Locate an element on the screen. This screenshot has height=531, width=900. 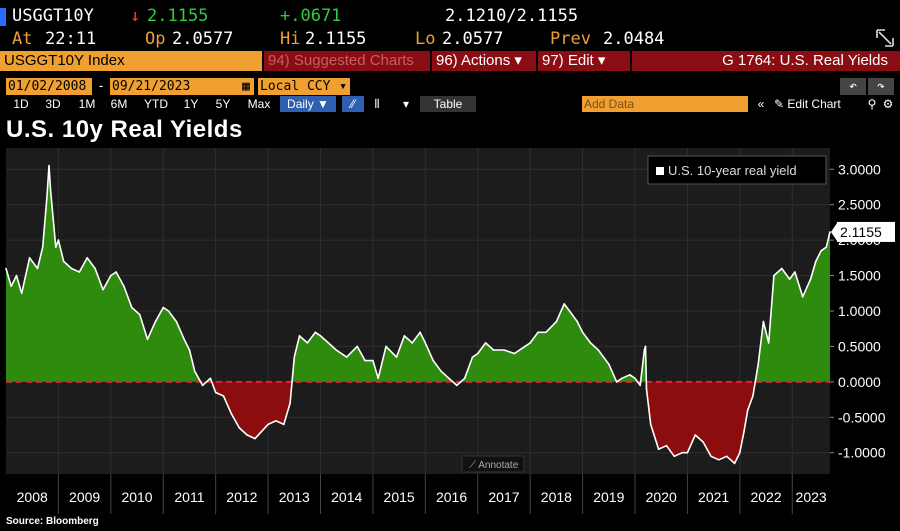
calendar-icon: ▦ is located at coordinates (246, 86).